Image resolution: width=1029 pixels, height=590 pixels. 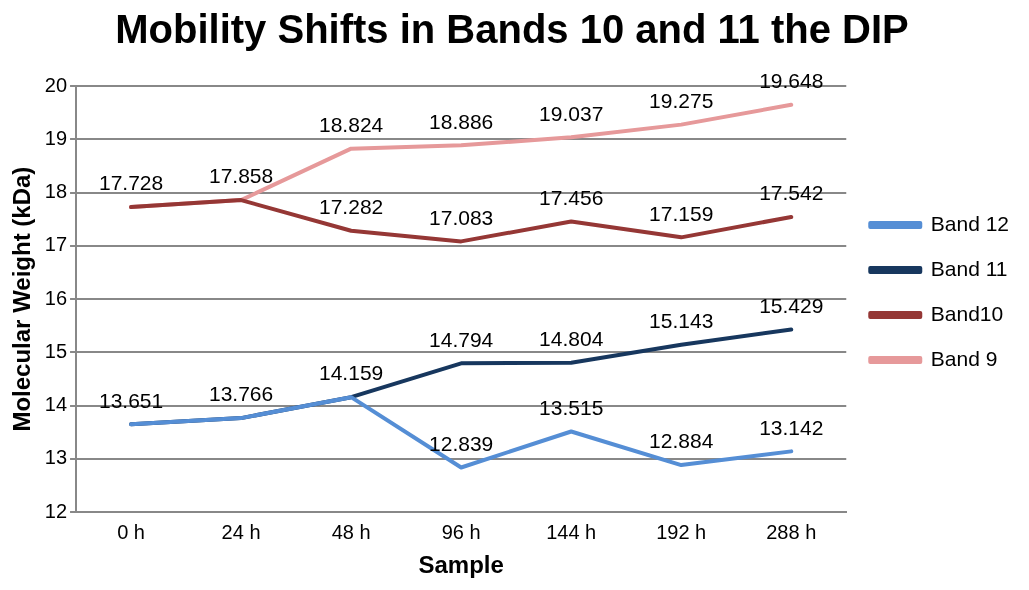 What do you see at coordinates (571, 113) in the screenshot?
I see `data-label: 19.037` at bounding box center [571, 113].